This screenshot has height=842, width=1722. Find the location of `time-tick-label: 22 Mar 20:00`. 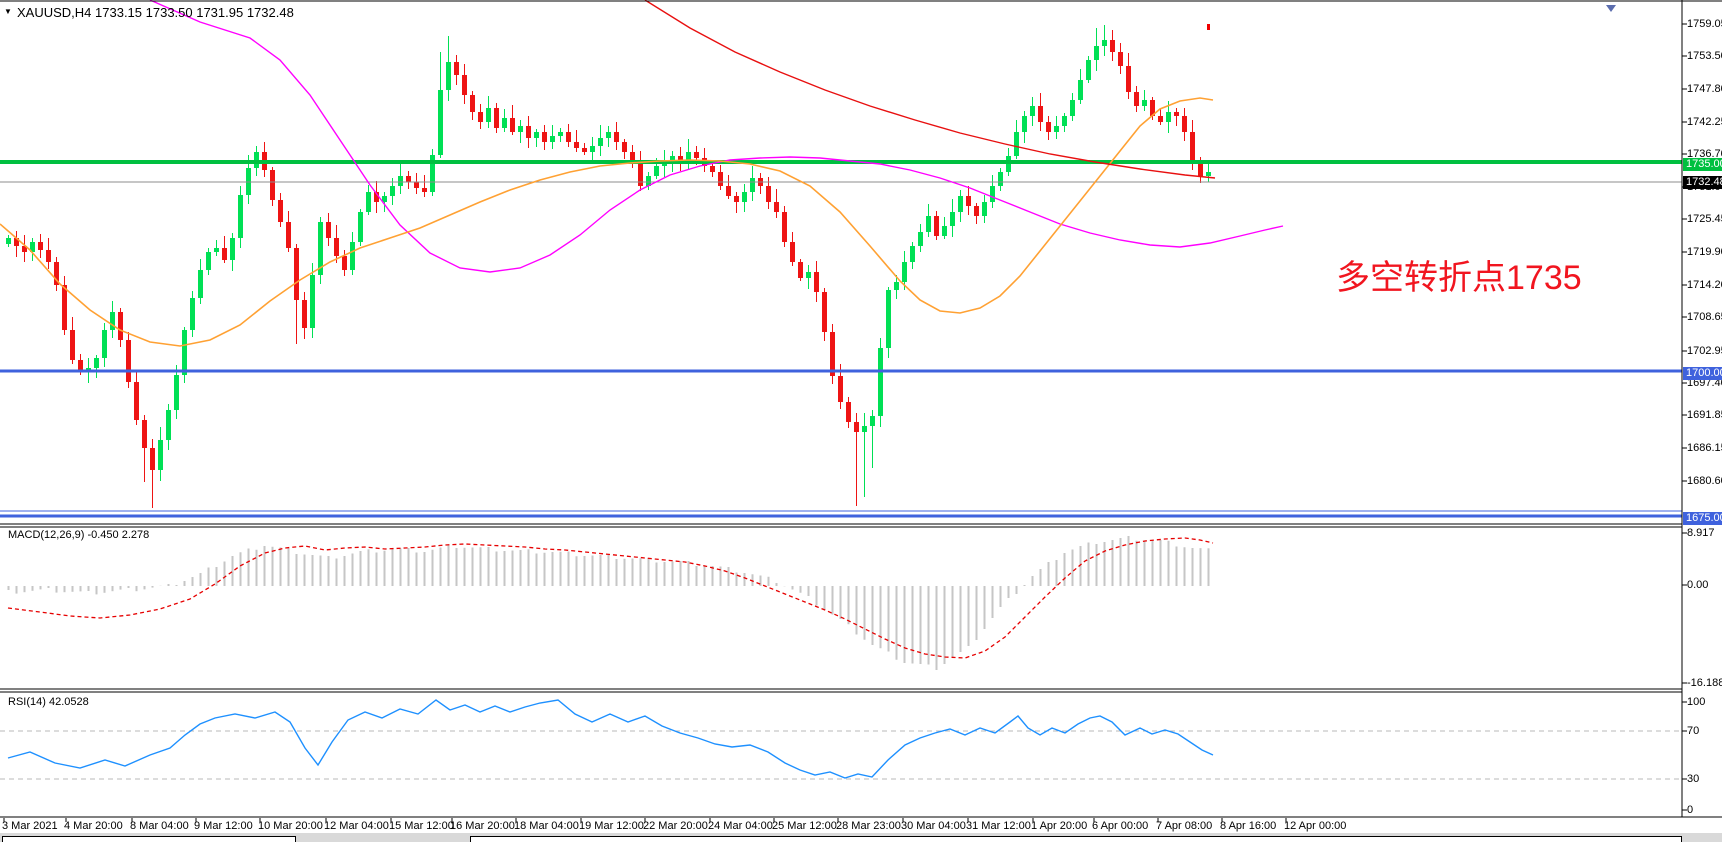

time-tick-label: 22 Mar 20:00 is located at coordinates (675, 826).